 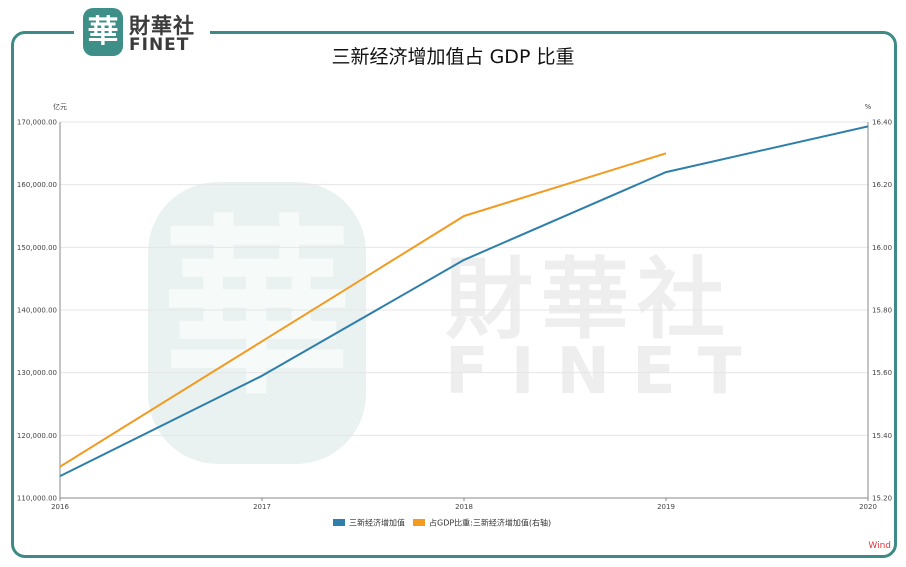 I want to click on y-right-tick-label: 15.40, so click(x=882, y=436).